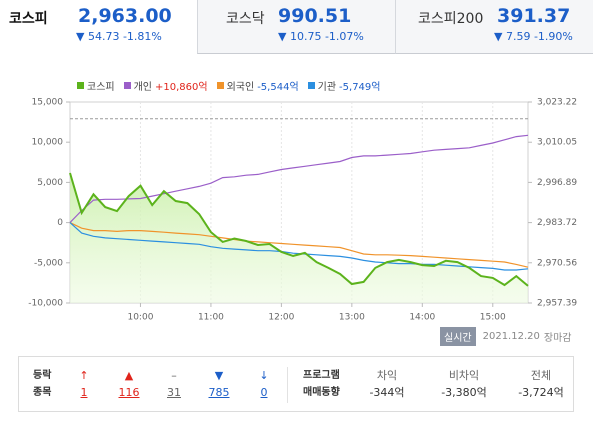 The image size is (593, 423). What do you see at coordinates (534, 16) in the screenshot?
I see `tab-value: 391.37` at bounding box center [534, 16].